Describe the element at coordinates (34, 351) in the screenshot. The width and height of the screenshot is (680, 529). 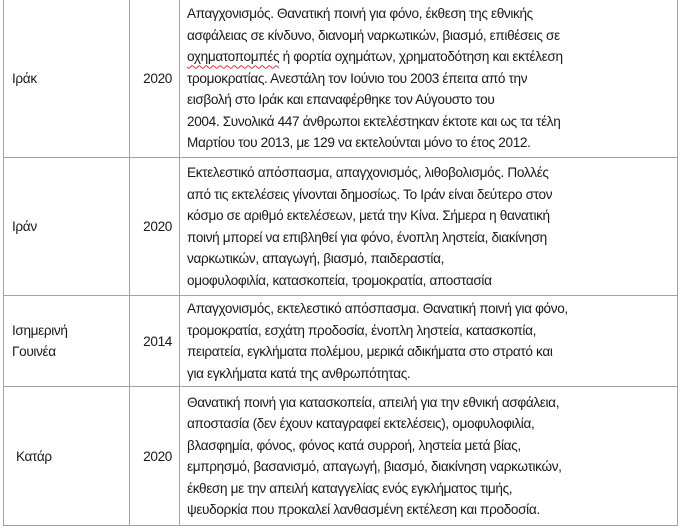
I see `country-line: Γουινέα` at that location.